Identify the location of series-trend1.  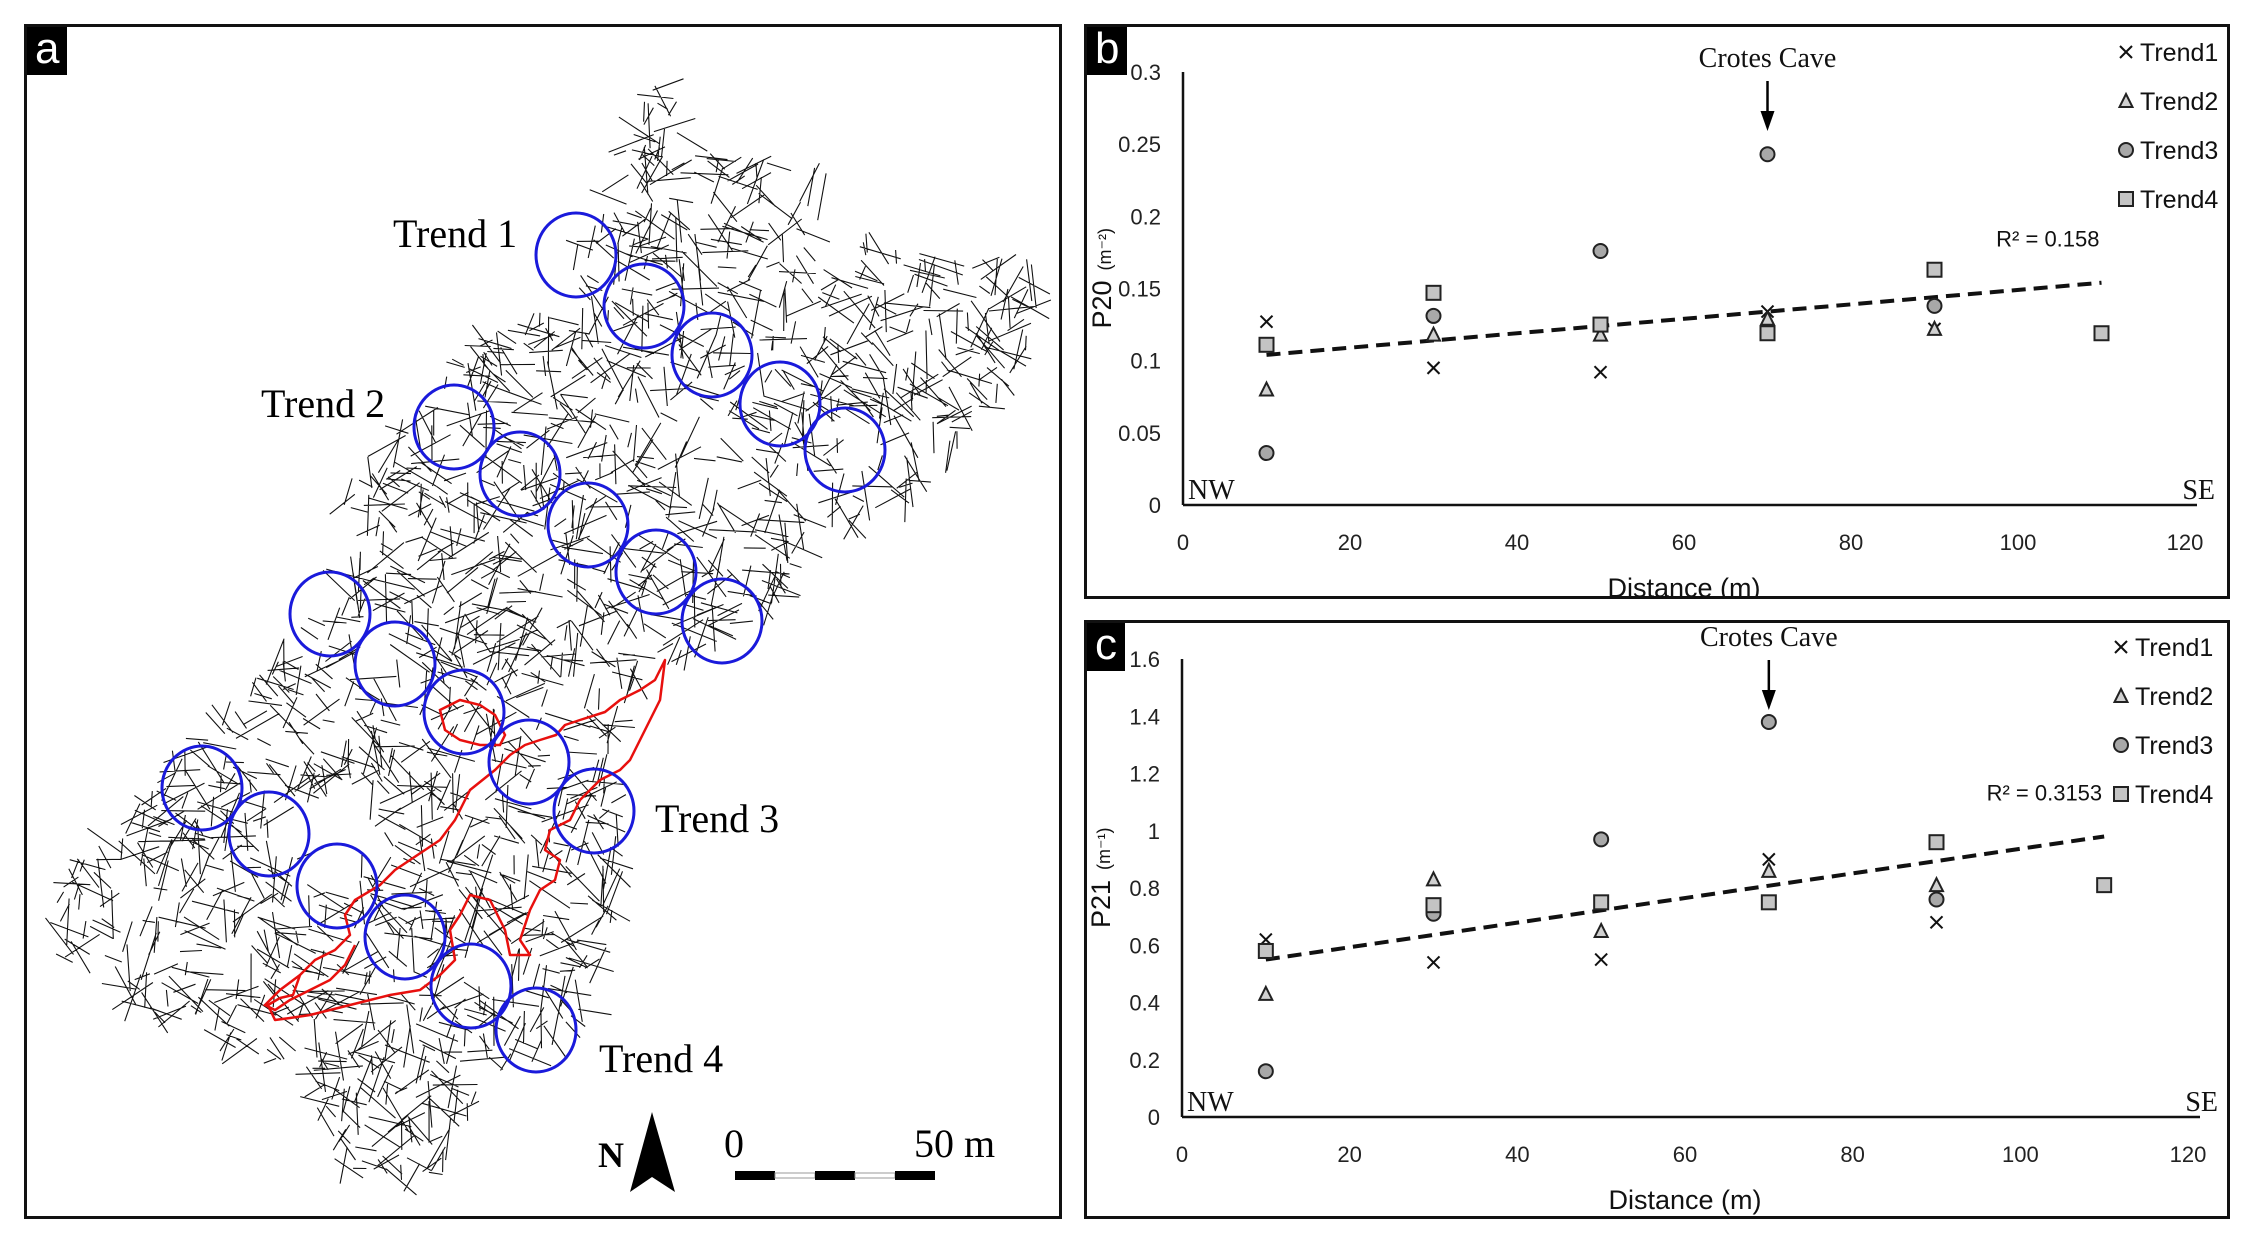
(1600, 341).